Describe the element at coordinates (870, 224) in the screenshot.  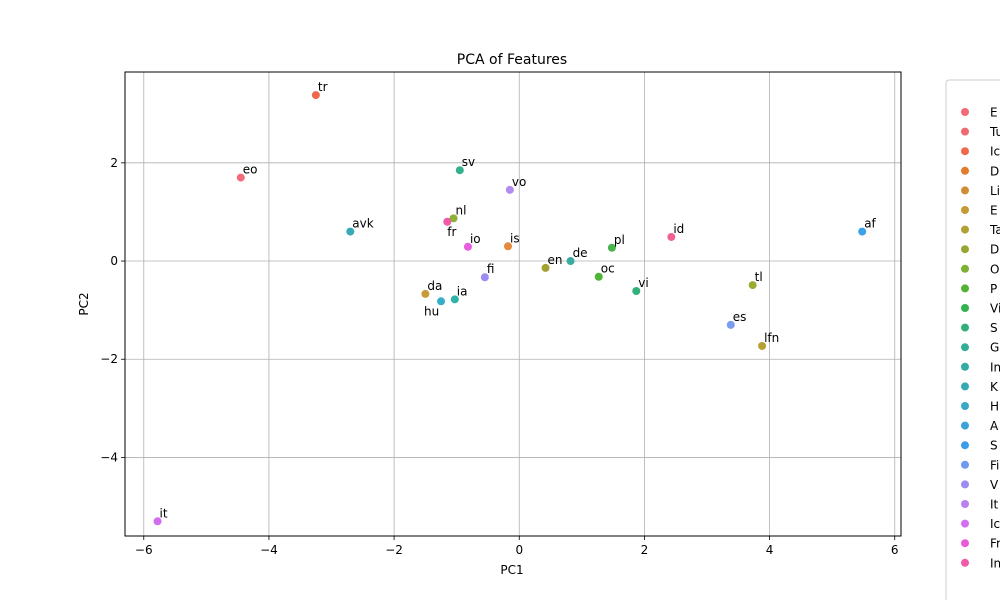
I see `point-label-af: af` at that location.